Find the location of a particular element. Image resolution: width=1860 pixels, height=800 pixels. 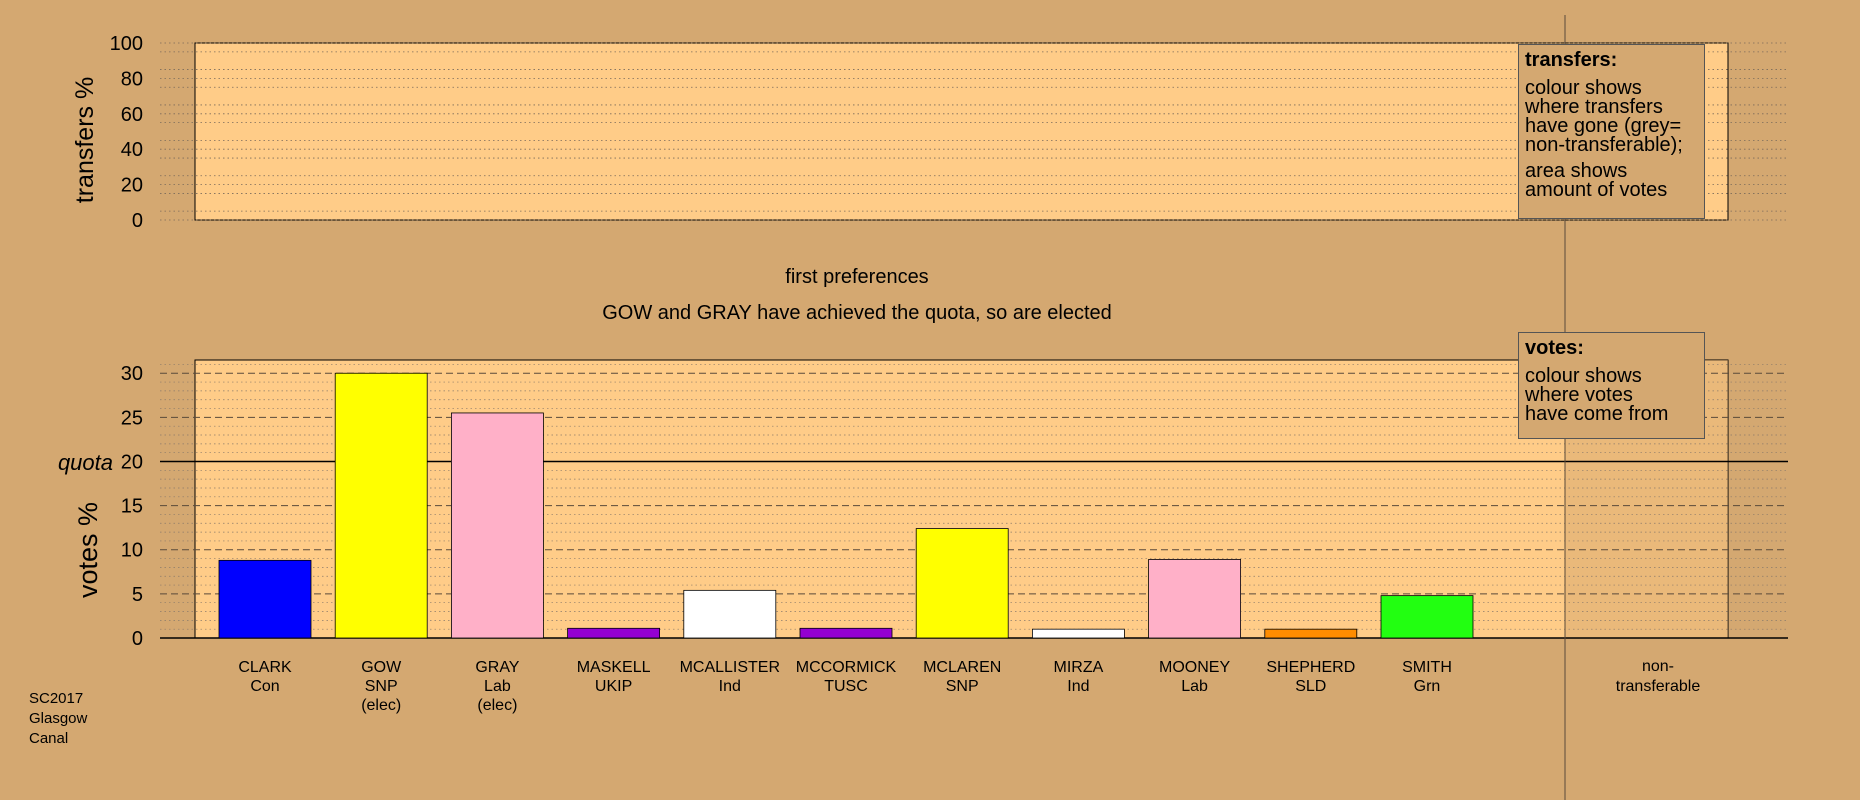

votes-y-tick-label: 25 is located at coordinates (132, 418).